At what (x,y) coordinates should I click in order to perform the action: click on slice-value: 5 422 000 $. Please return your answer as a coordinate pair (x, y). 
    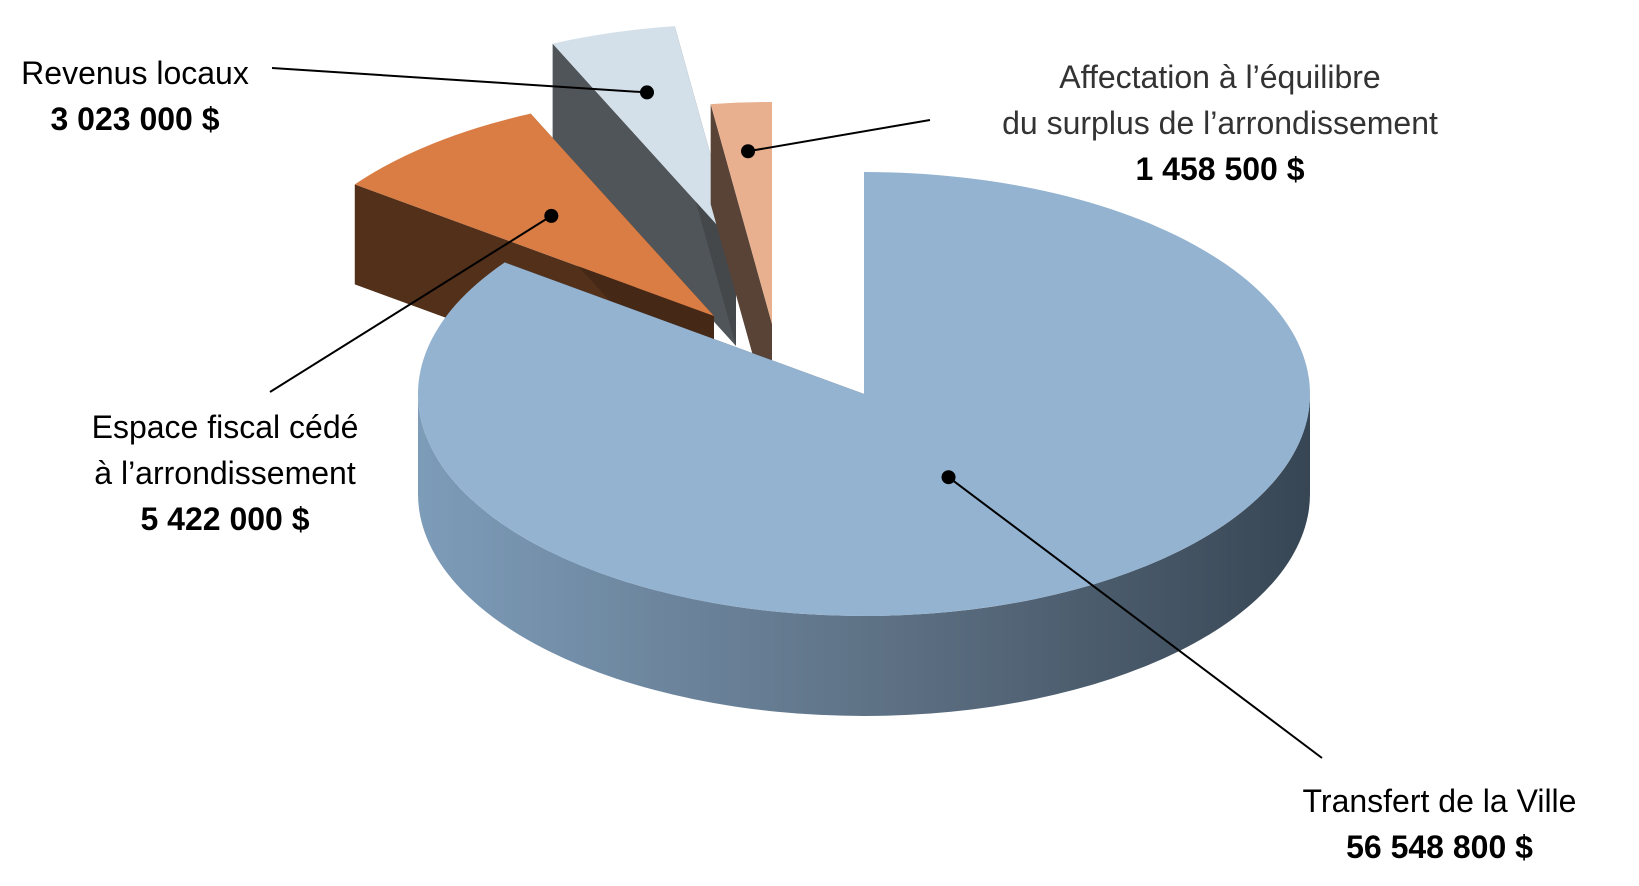
    Looking at the image, I should click on (225, 519).